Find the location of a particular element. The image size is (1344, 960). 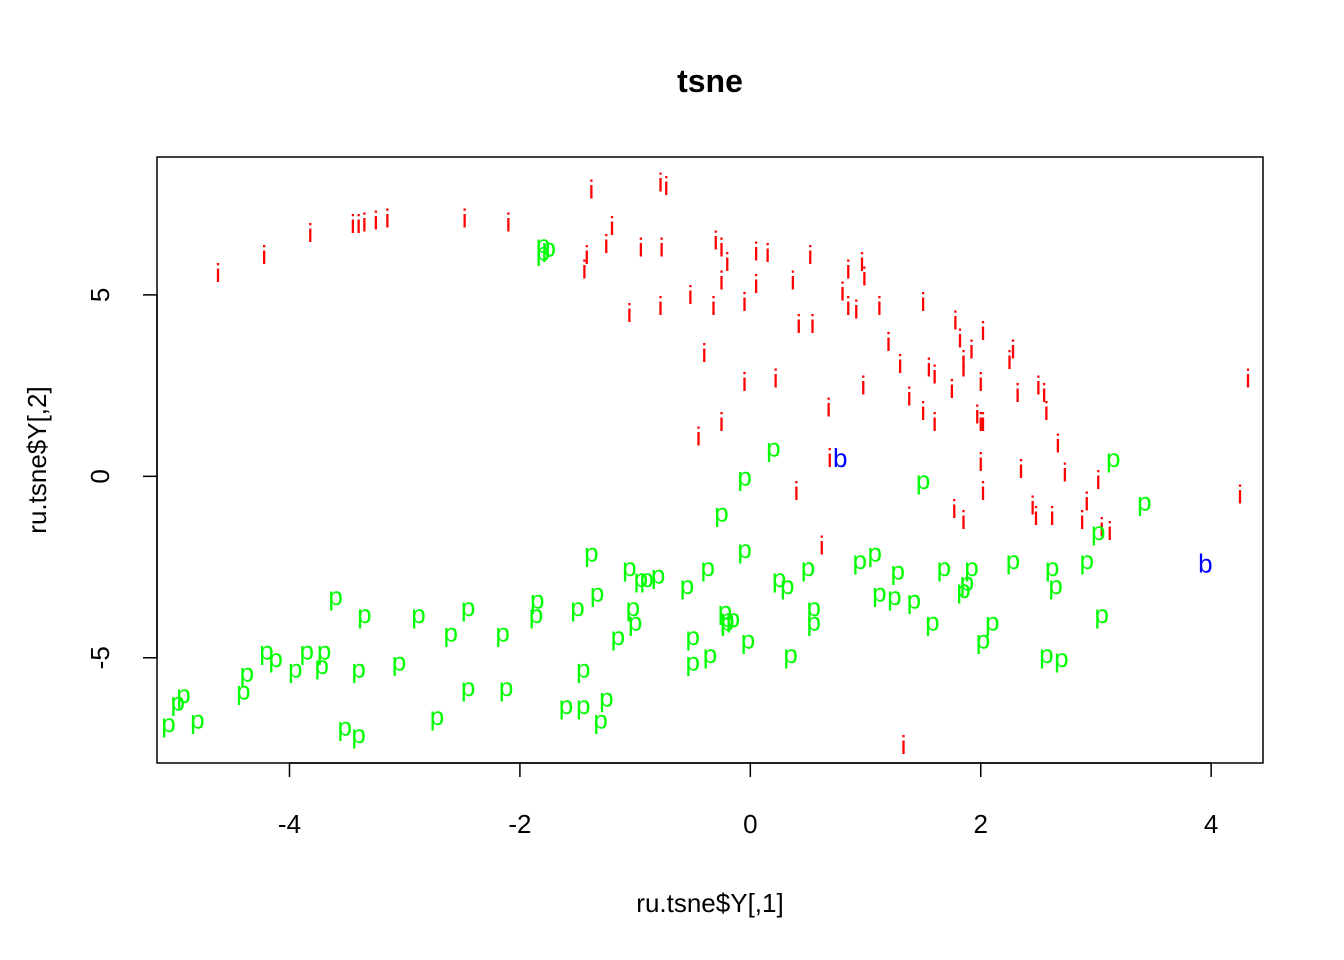

y-axis-label: ru.tsne$Y[,2] is located at coordinates (37, 459).